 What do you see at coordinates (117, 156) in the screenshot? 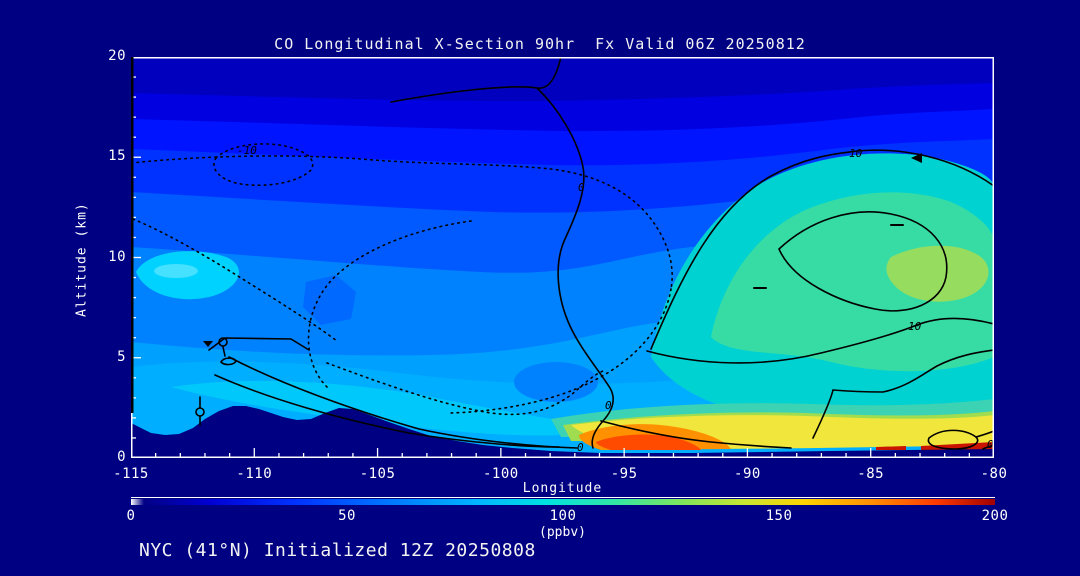
I see `y-tick-15: 15` at bounding box center [117, 156].